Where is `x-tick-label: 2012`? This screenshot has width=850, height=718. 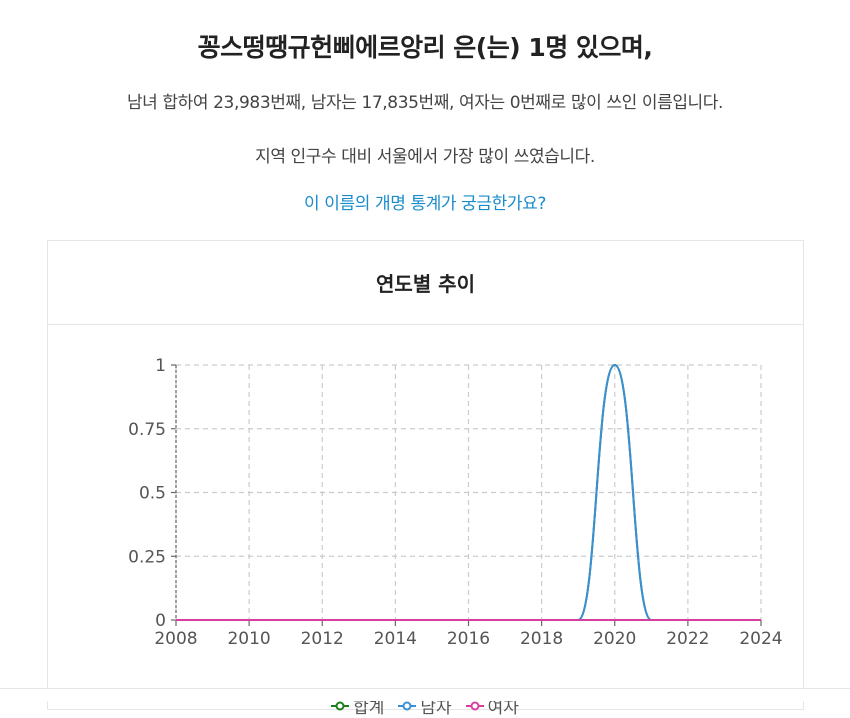 x-tick-label: 2012 is located at coordinates (322, 639).